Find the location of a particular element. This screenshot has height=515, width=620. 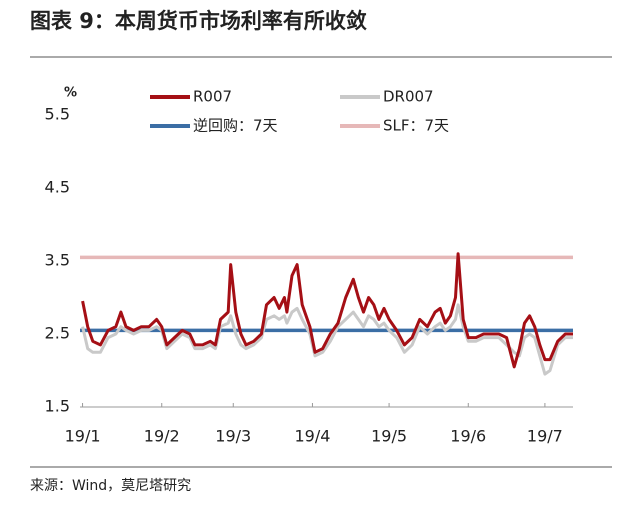

legend-label: R007 is located at coordinates (212, 97).